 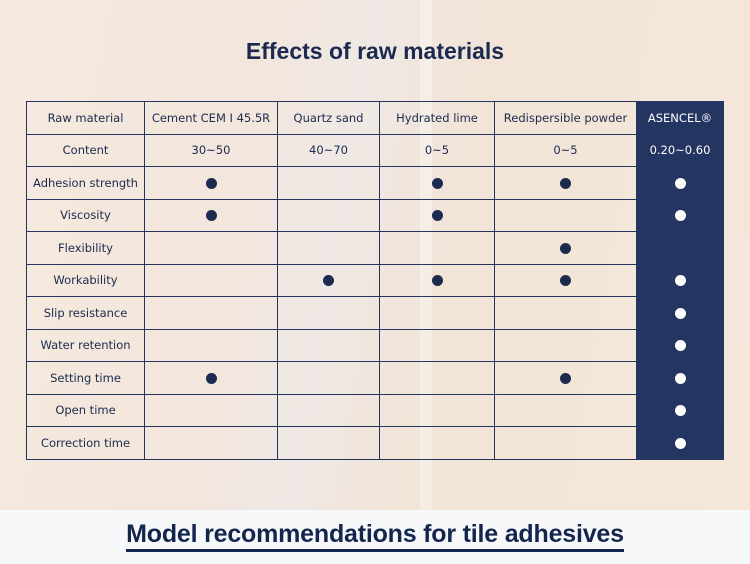 What do you see at coordinates (85, 118) in the screenshot?
I see `header-cell: Raw material` at bounding box center [85, 118].